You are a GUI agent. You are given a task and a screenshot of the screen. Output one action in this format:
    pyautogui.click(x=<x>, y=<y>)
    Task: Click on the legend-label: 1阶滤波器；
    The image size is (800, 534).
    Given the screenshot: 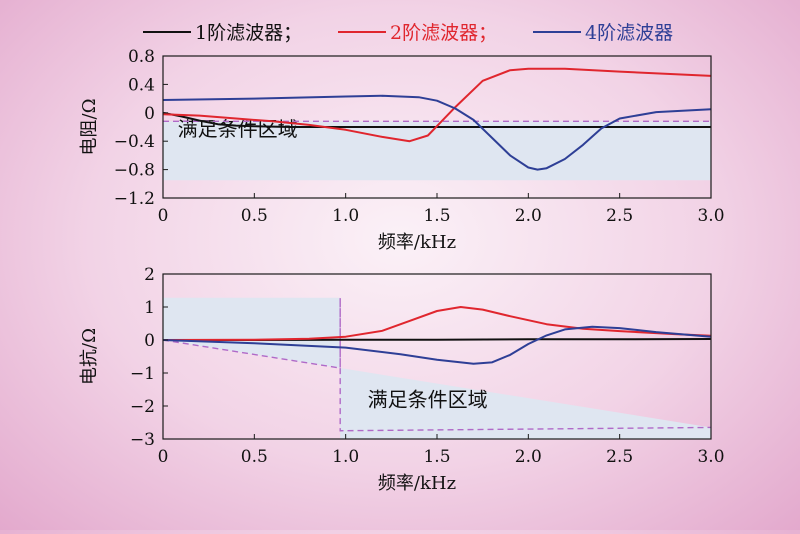 What is the action you would take?
    pyautogui.click(x=248, y=33)
    